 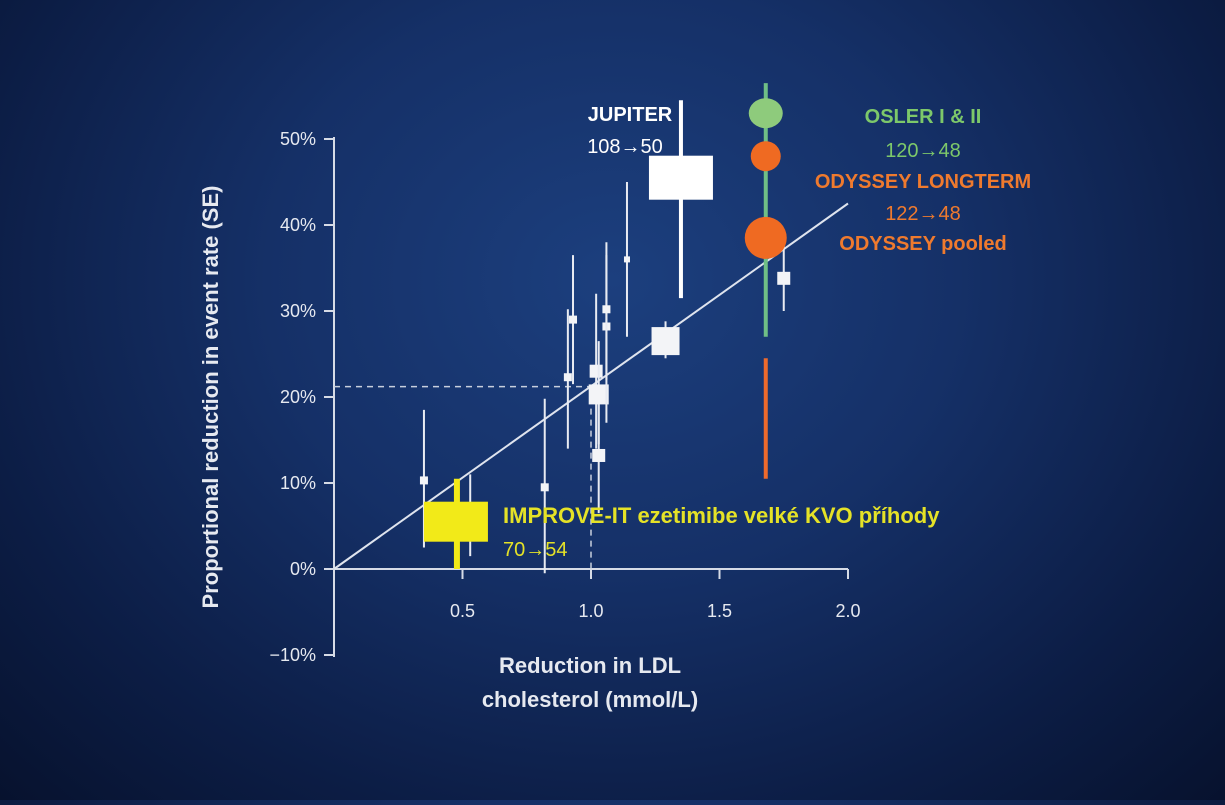 I want to click on odyssey-pooled-label: ODYSSEY pooled, so click(x=922, y=244).